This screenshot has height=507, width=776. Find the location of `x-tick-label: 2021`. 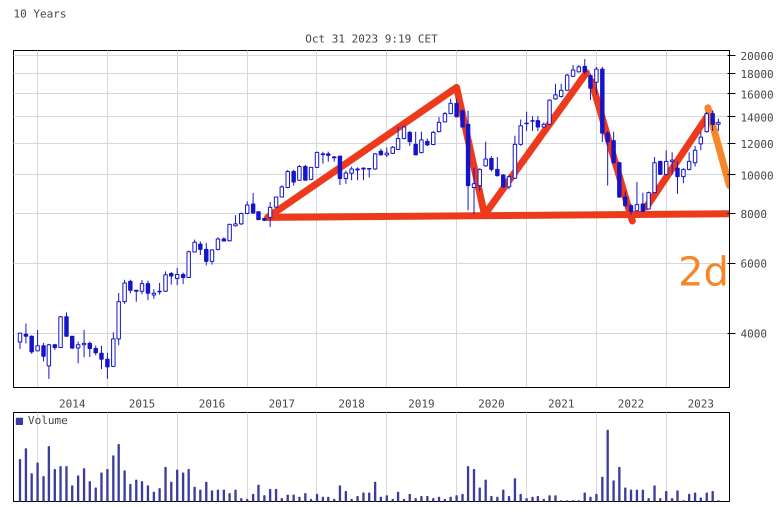

x-tick-label: 2021 is located at coordinates (561, 404).